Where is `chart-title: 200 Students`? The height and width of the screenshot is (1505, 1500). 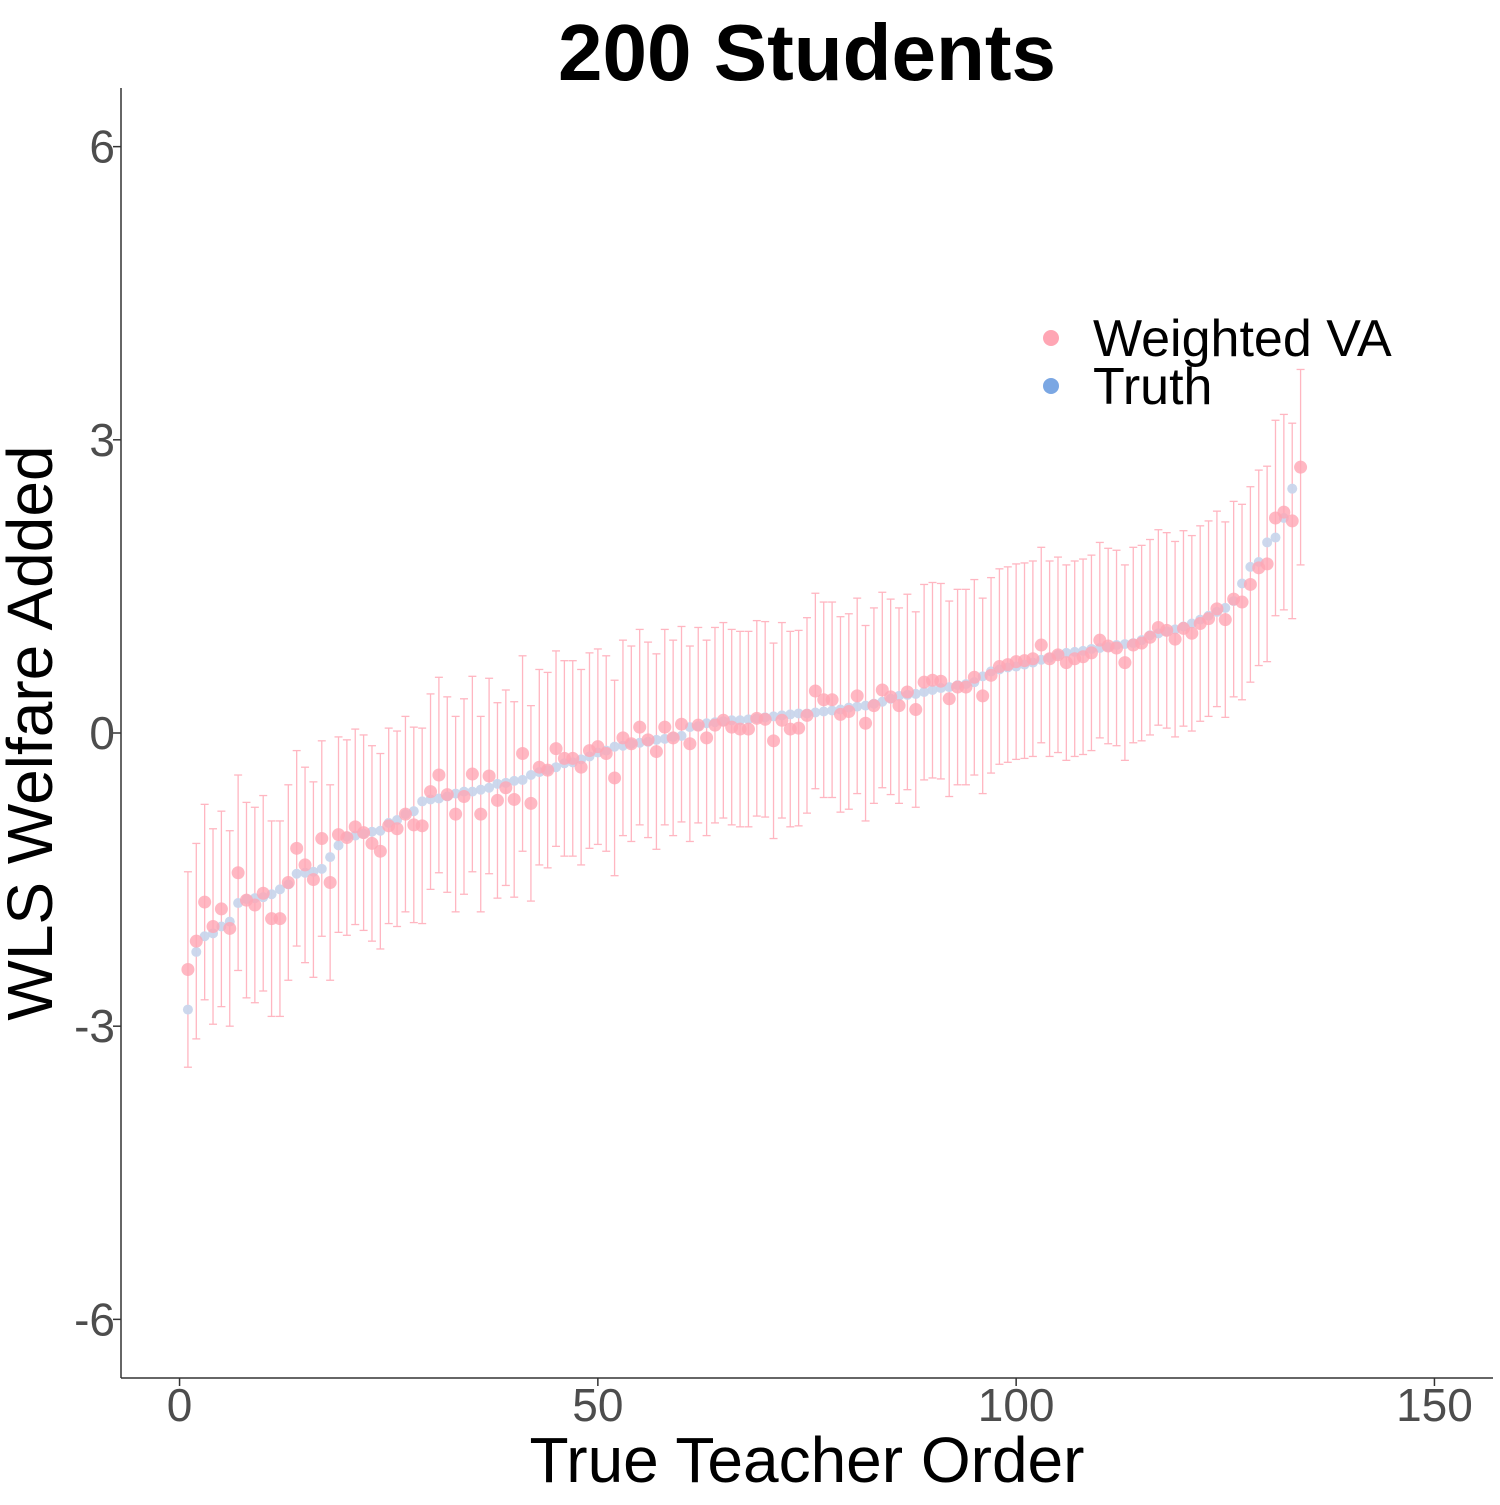 chart-title: 200 Students is located at coordinates (807, 52).